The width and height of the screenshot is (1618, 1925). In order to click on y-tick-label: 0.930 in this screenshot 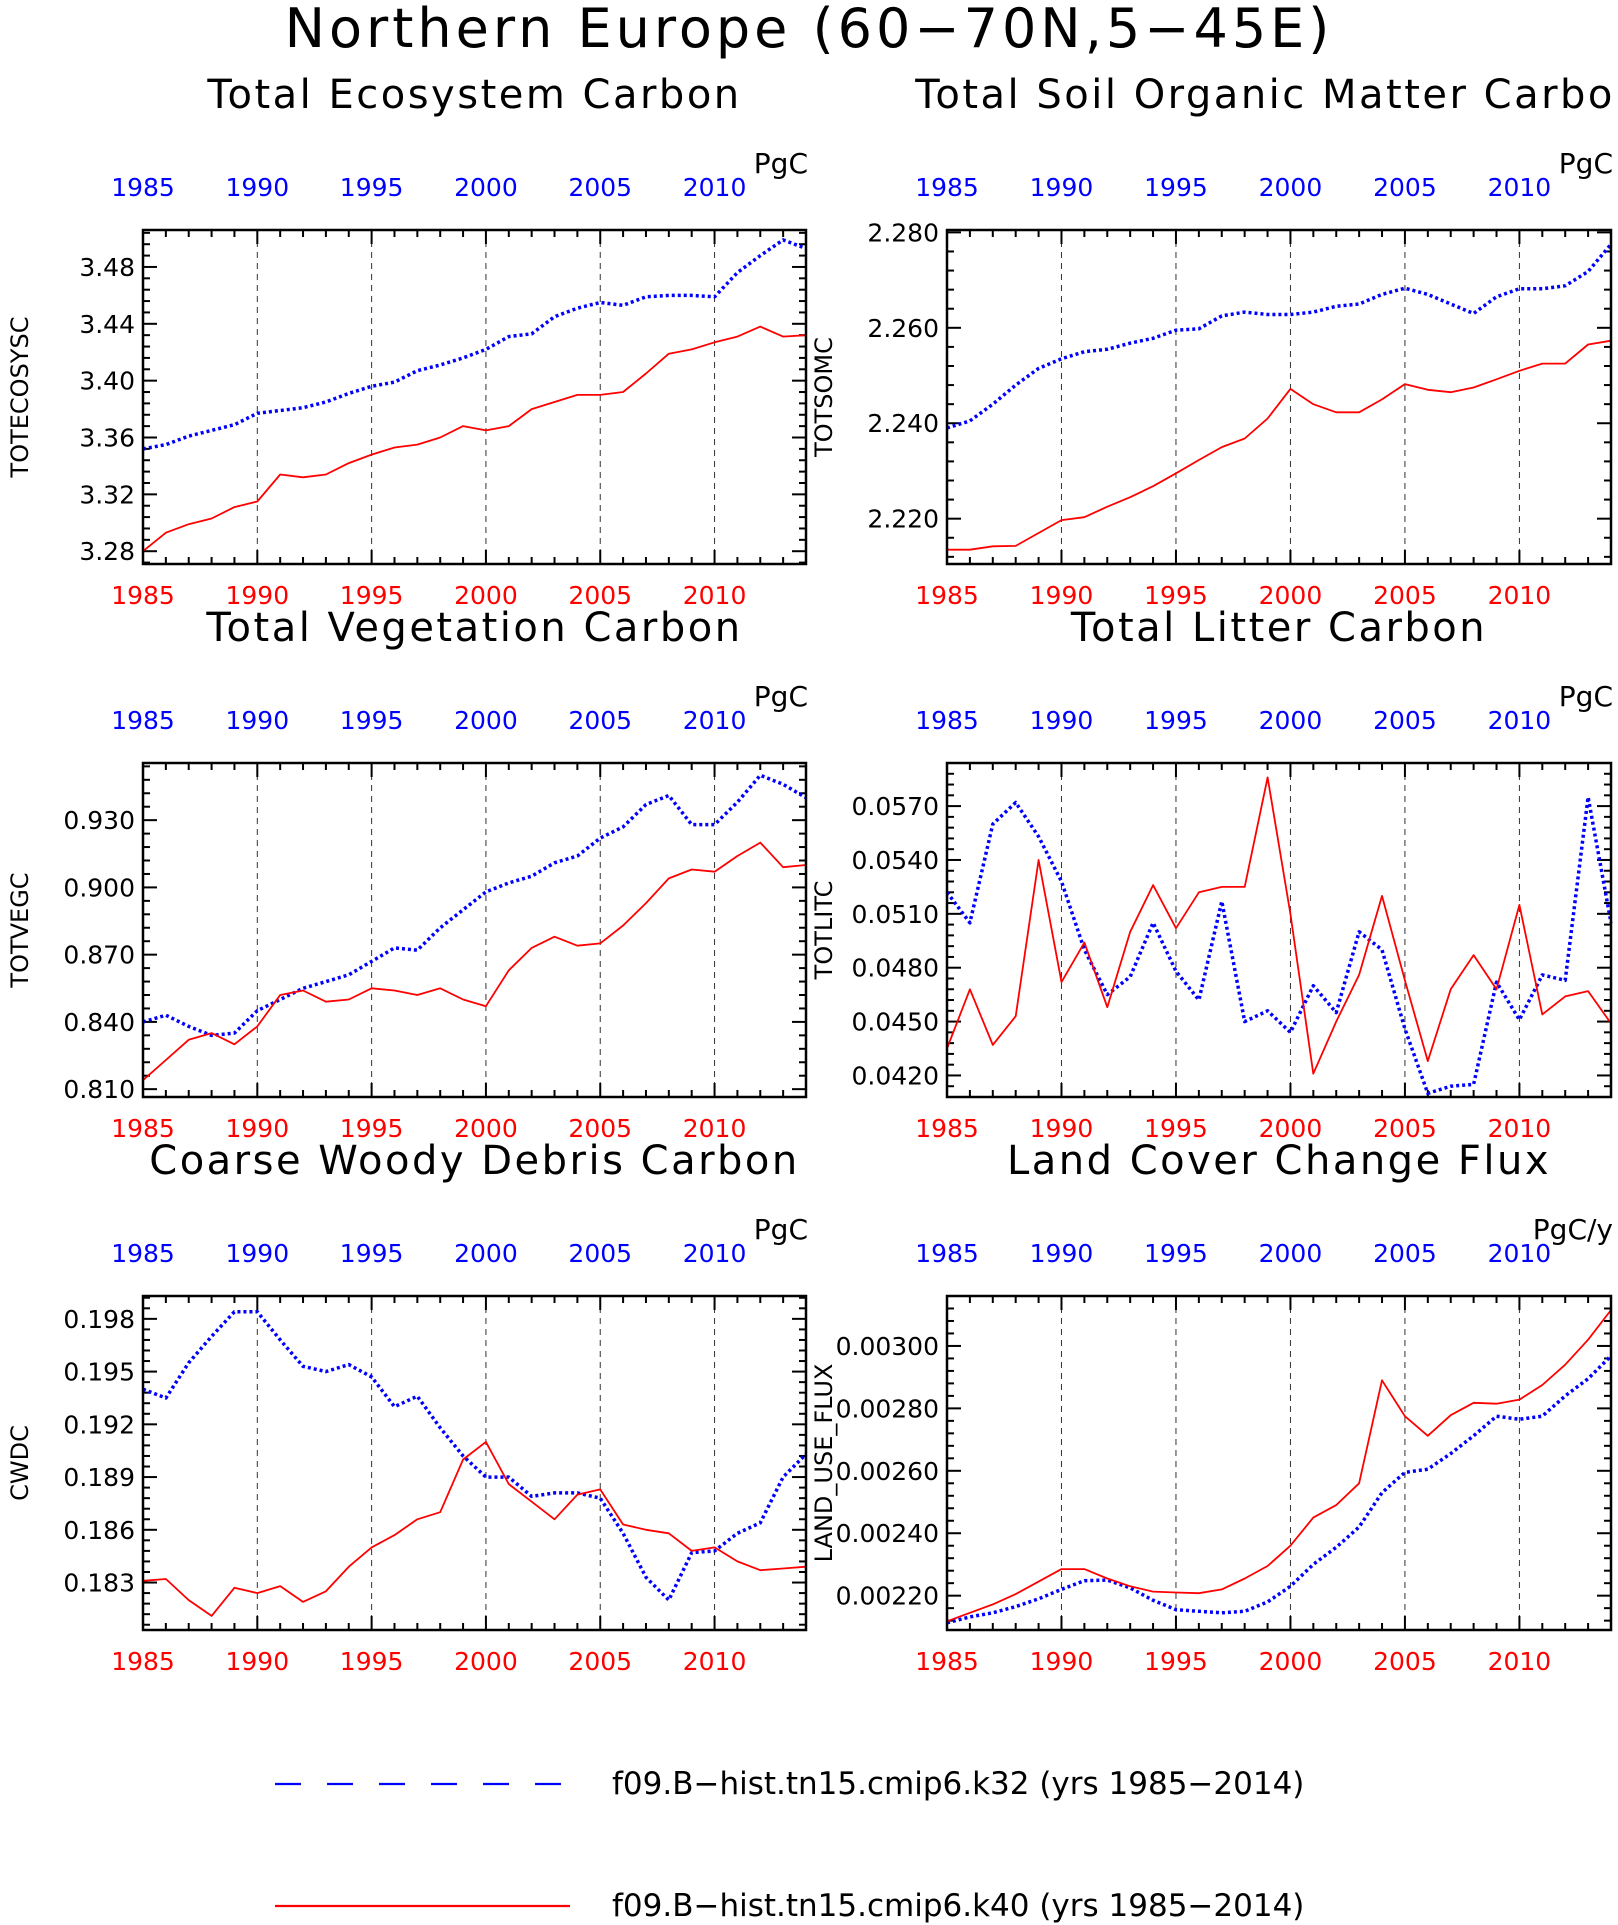, I will do `click(99, 820)`.